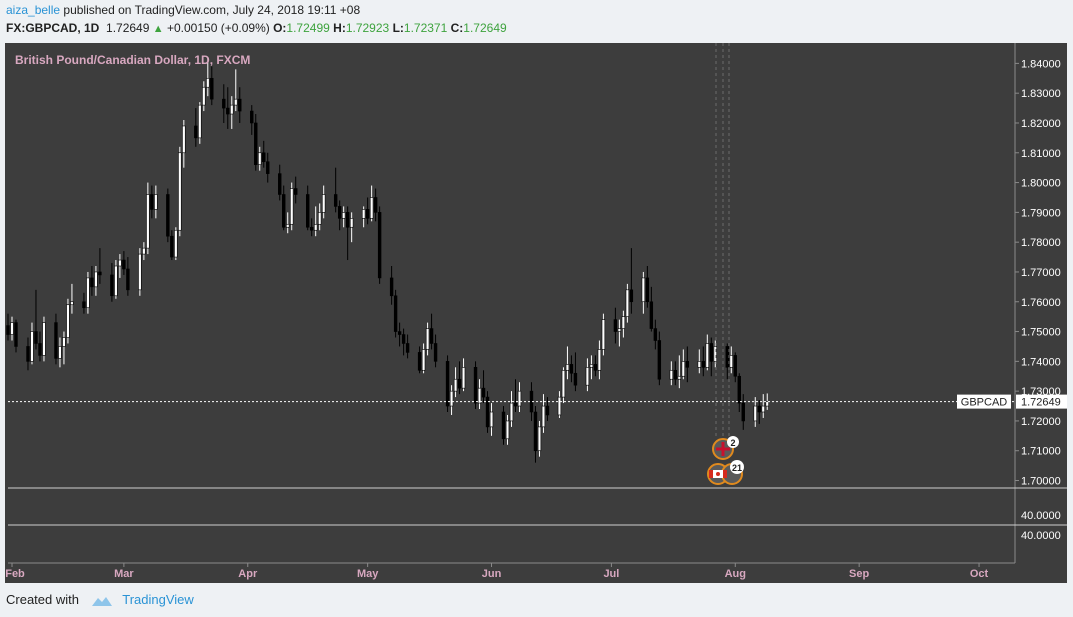  What do you see at coordinates (368, 574) in the screenshot?
I see `time-tick-label: May` at bounding box center [368, 574].